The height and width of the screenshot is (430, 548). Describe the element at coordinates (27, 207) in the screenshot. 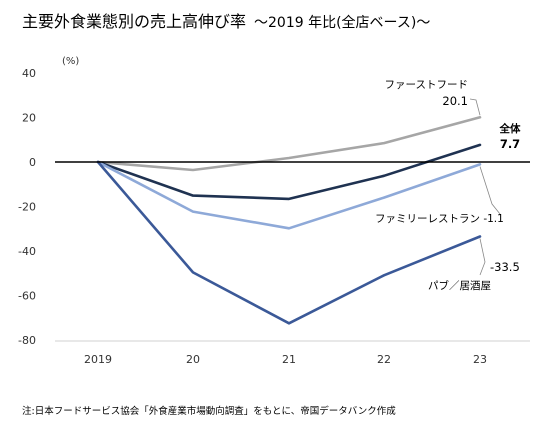

I see `y-tick-label: -20` at that location.